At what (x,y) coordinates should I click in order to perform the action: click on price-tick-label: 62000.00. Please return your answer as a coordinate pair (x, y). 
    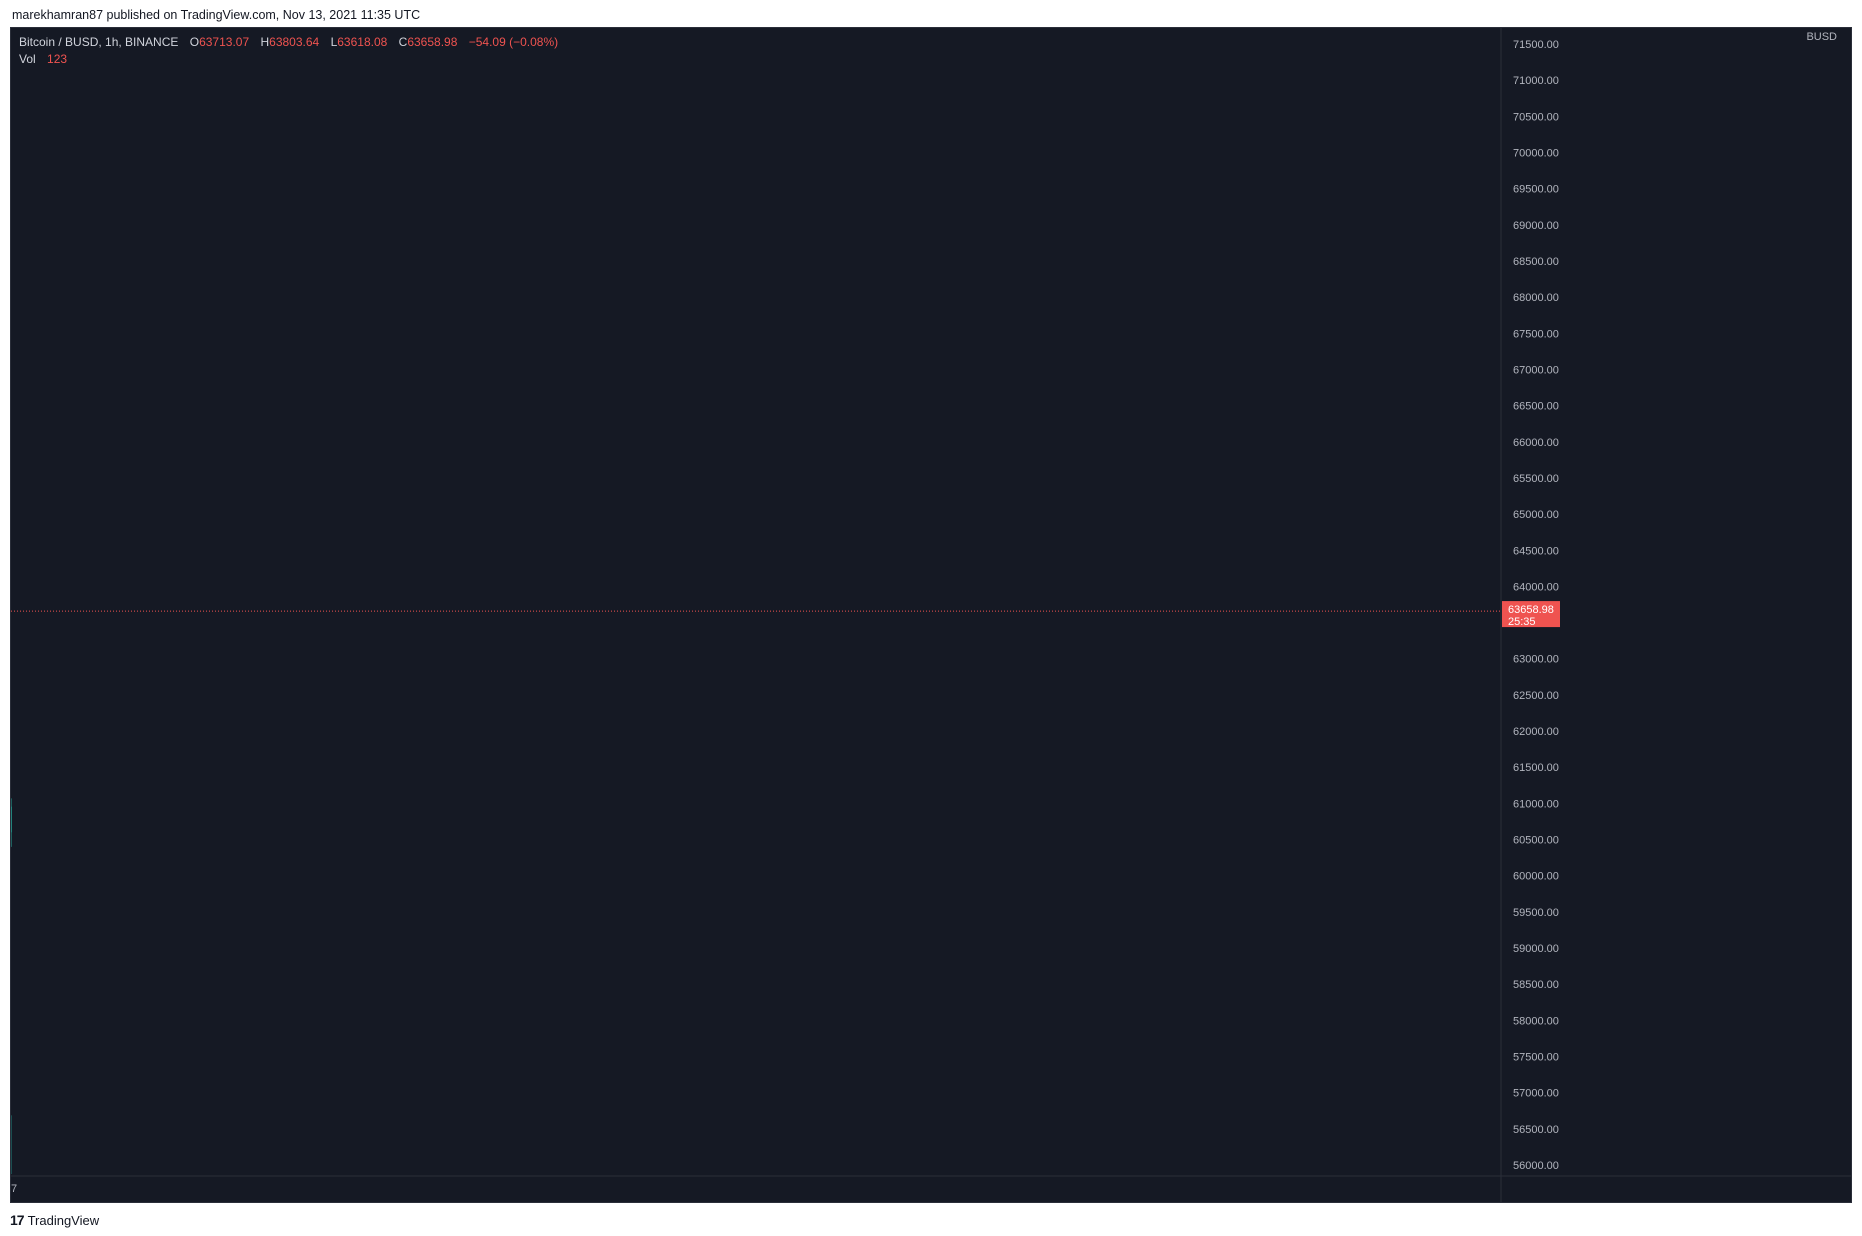
    Looking at the image, I should click on (1536, 732).